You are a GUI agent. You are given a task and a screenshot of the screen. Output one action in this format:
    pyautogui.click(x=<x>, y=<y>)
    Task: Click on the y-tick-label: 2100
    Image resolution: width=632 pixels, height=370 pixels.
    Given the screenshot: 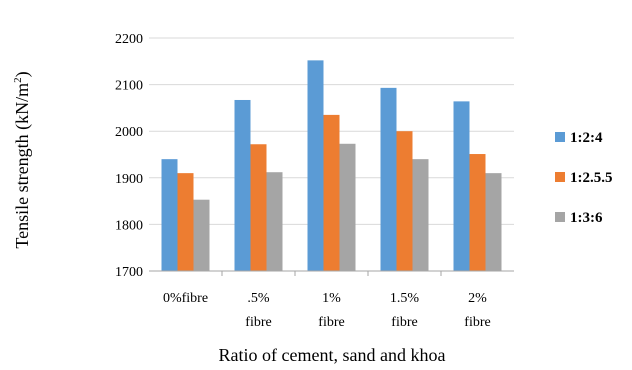 What is the action you would take?
    pyautogui.click(x=129, y=86)
    